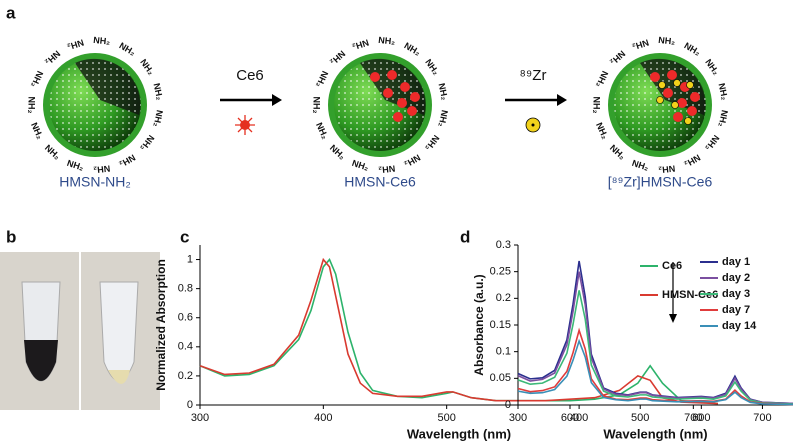 The image size is (800, 446). What do you see at coordinates (185, 347) in the screenshot?
I see `y-tick-label: 0.4` at bounding box center [185, 347].